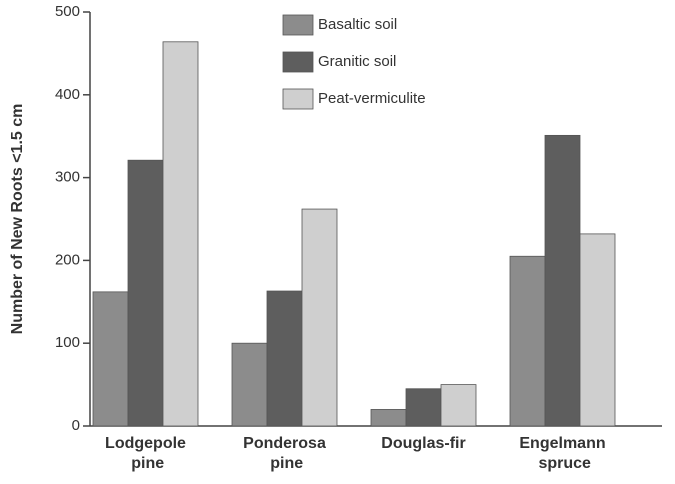  I want to click on legend-label: Basaltic soil, so click(357, 24).